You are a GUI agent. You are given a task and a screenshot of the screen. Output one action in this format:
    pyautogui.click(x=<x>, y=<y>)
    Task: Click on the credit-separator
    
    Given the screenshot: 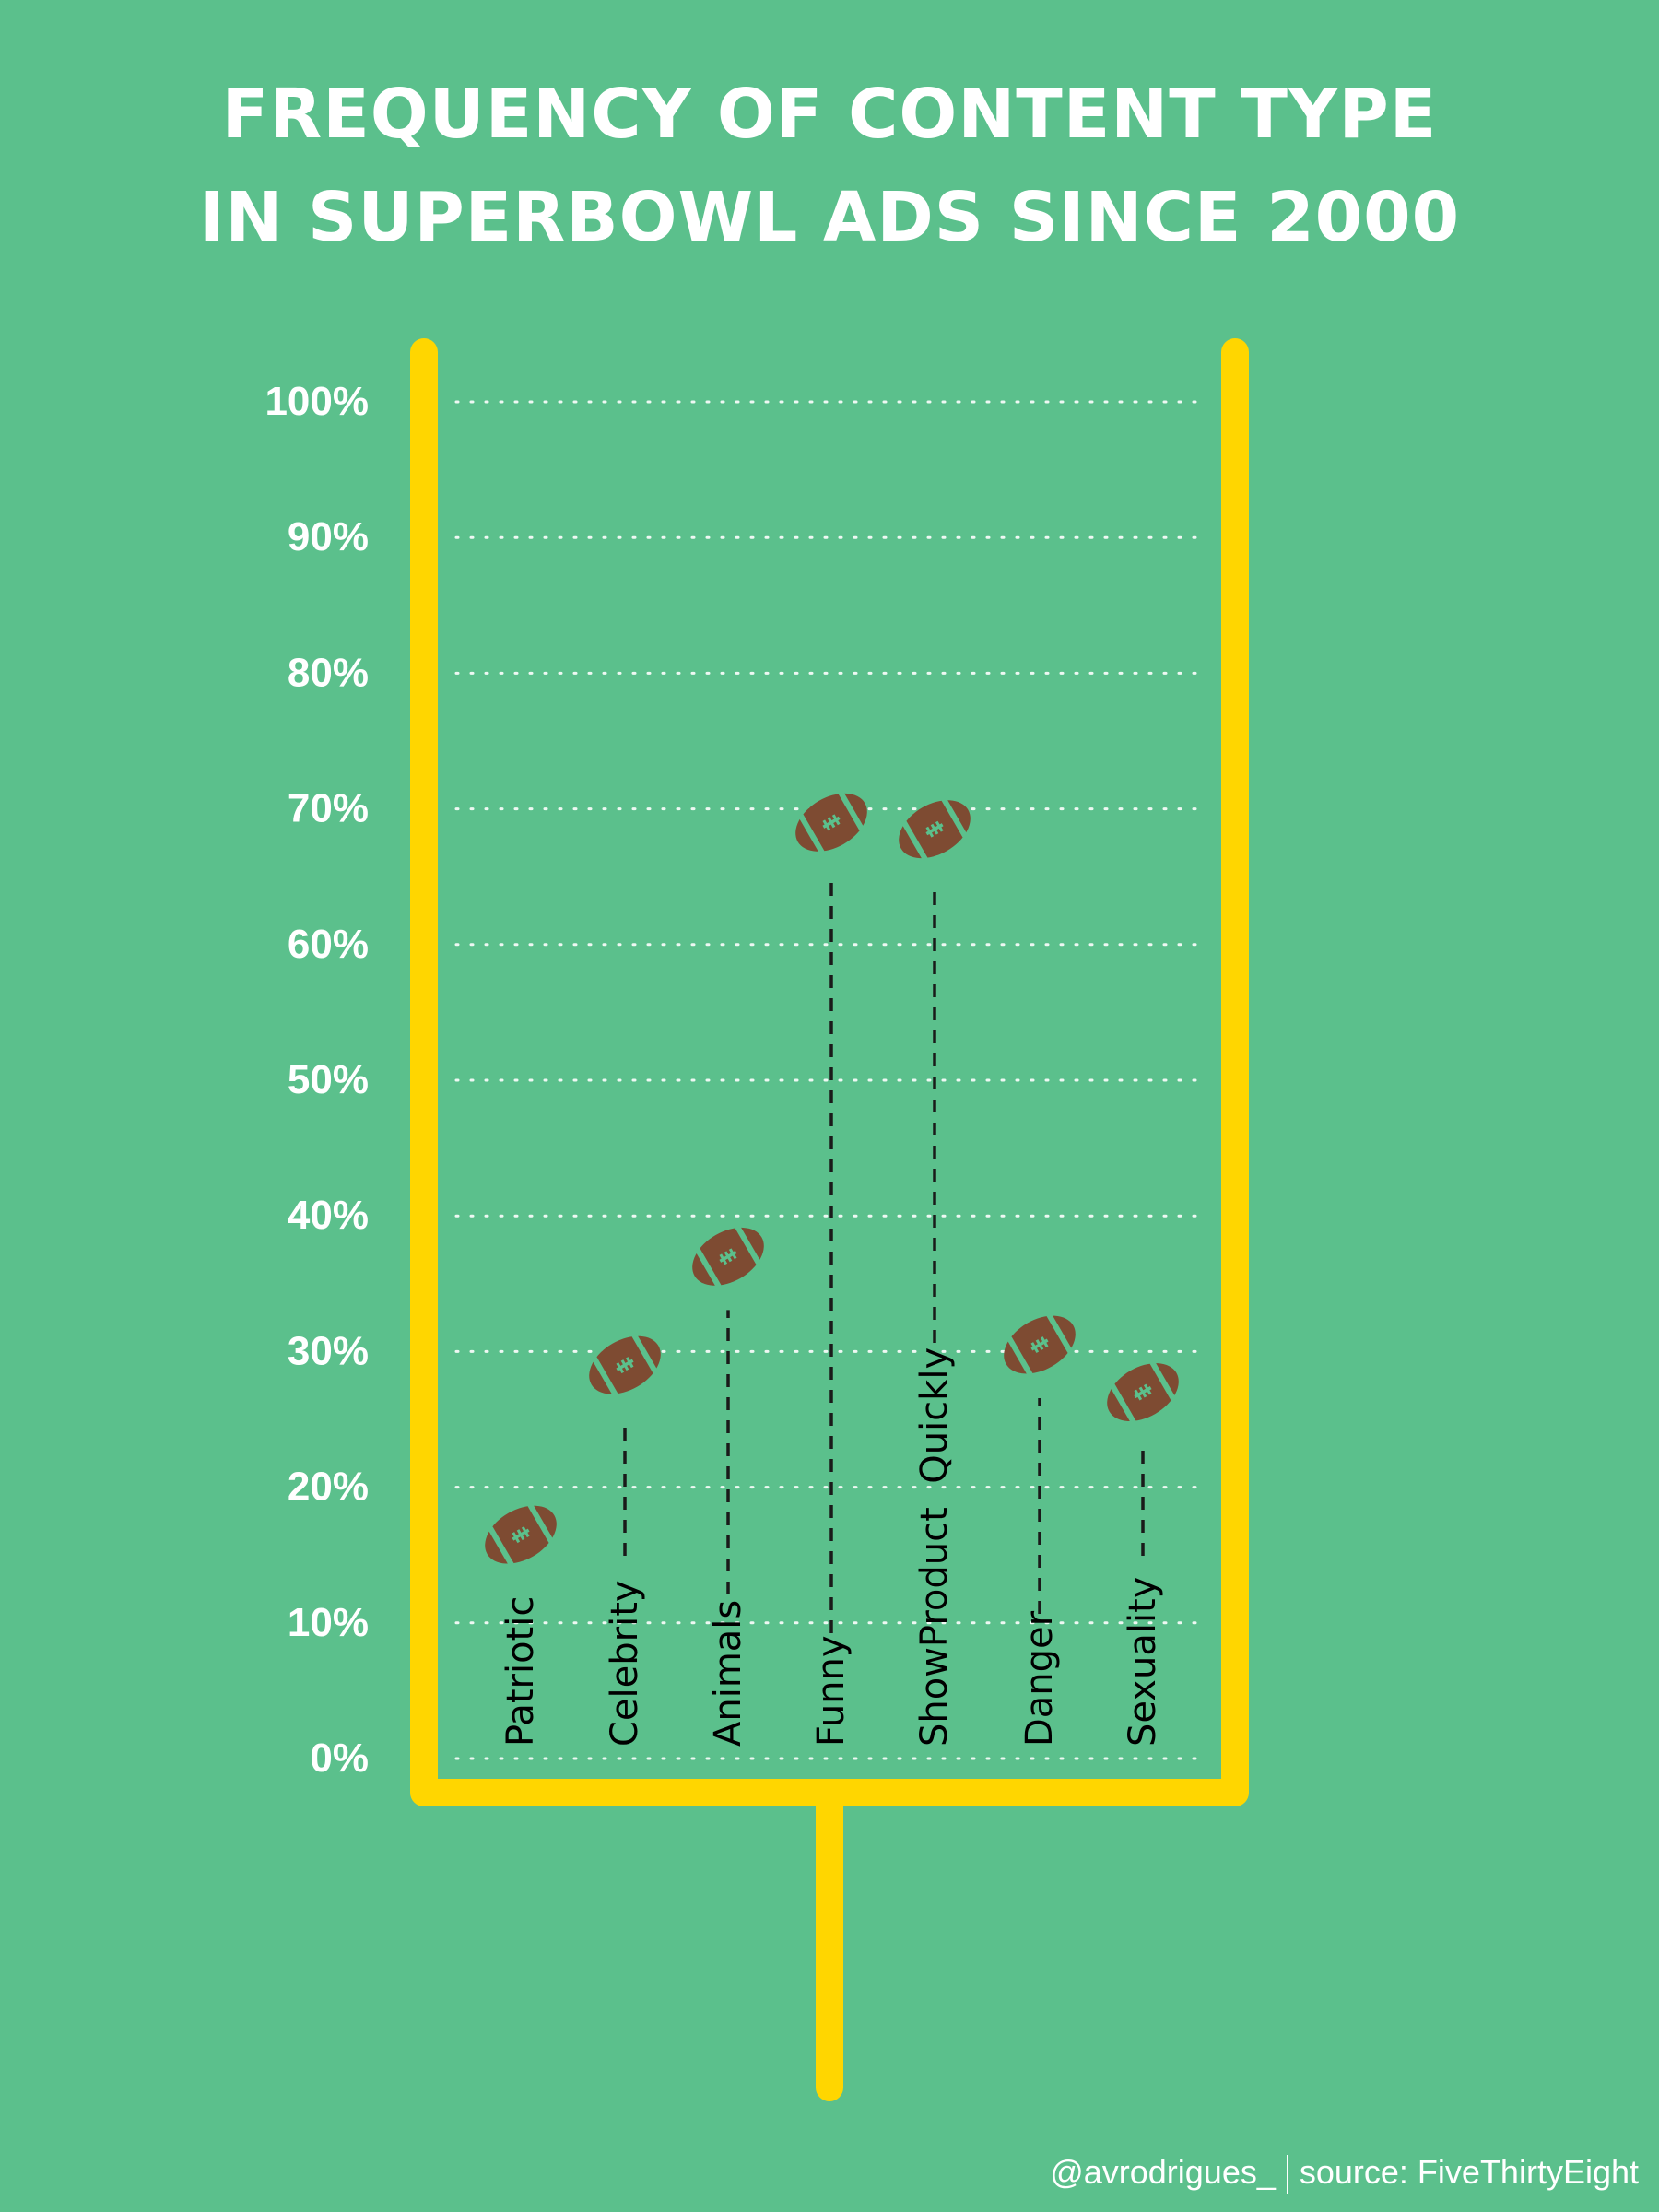 What is the action you would take?
    pyautogui.click(x=1287, y=2174)
    